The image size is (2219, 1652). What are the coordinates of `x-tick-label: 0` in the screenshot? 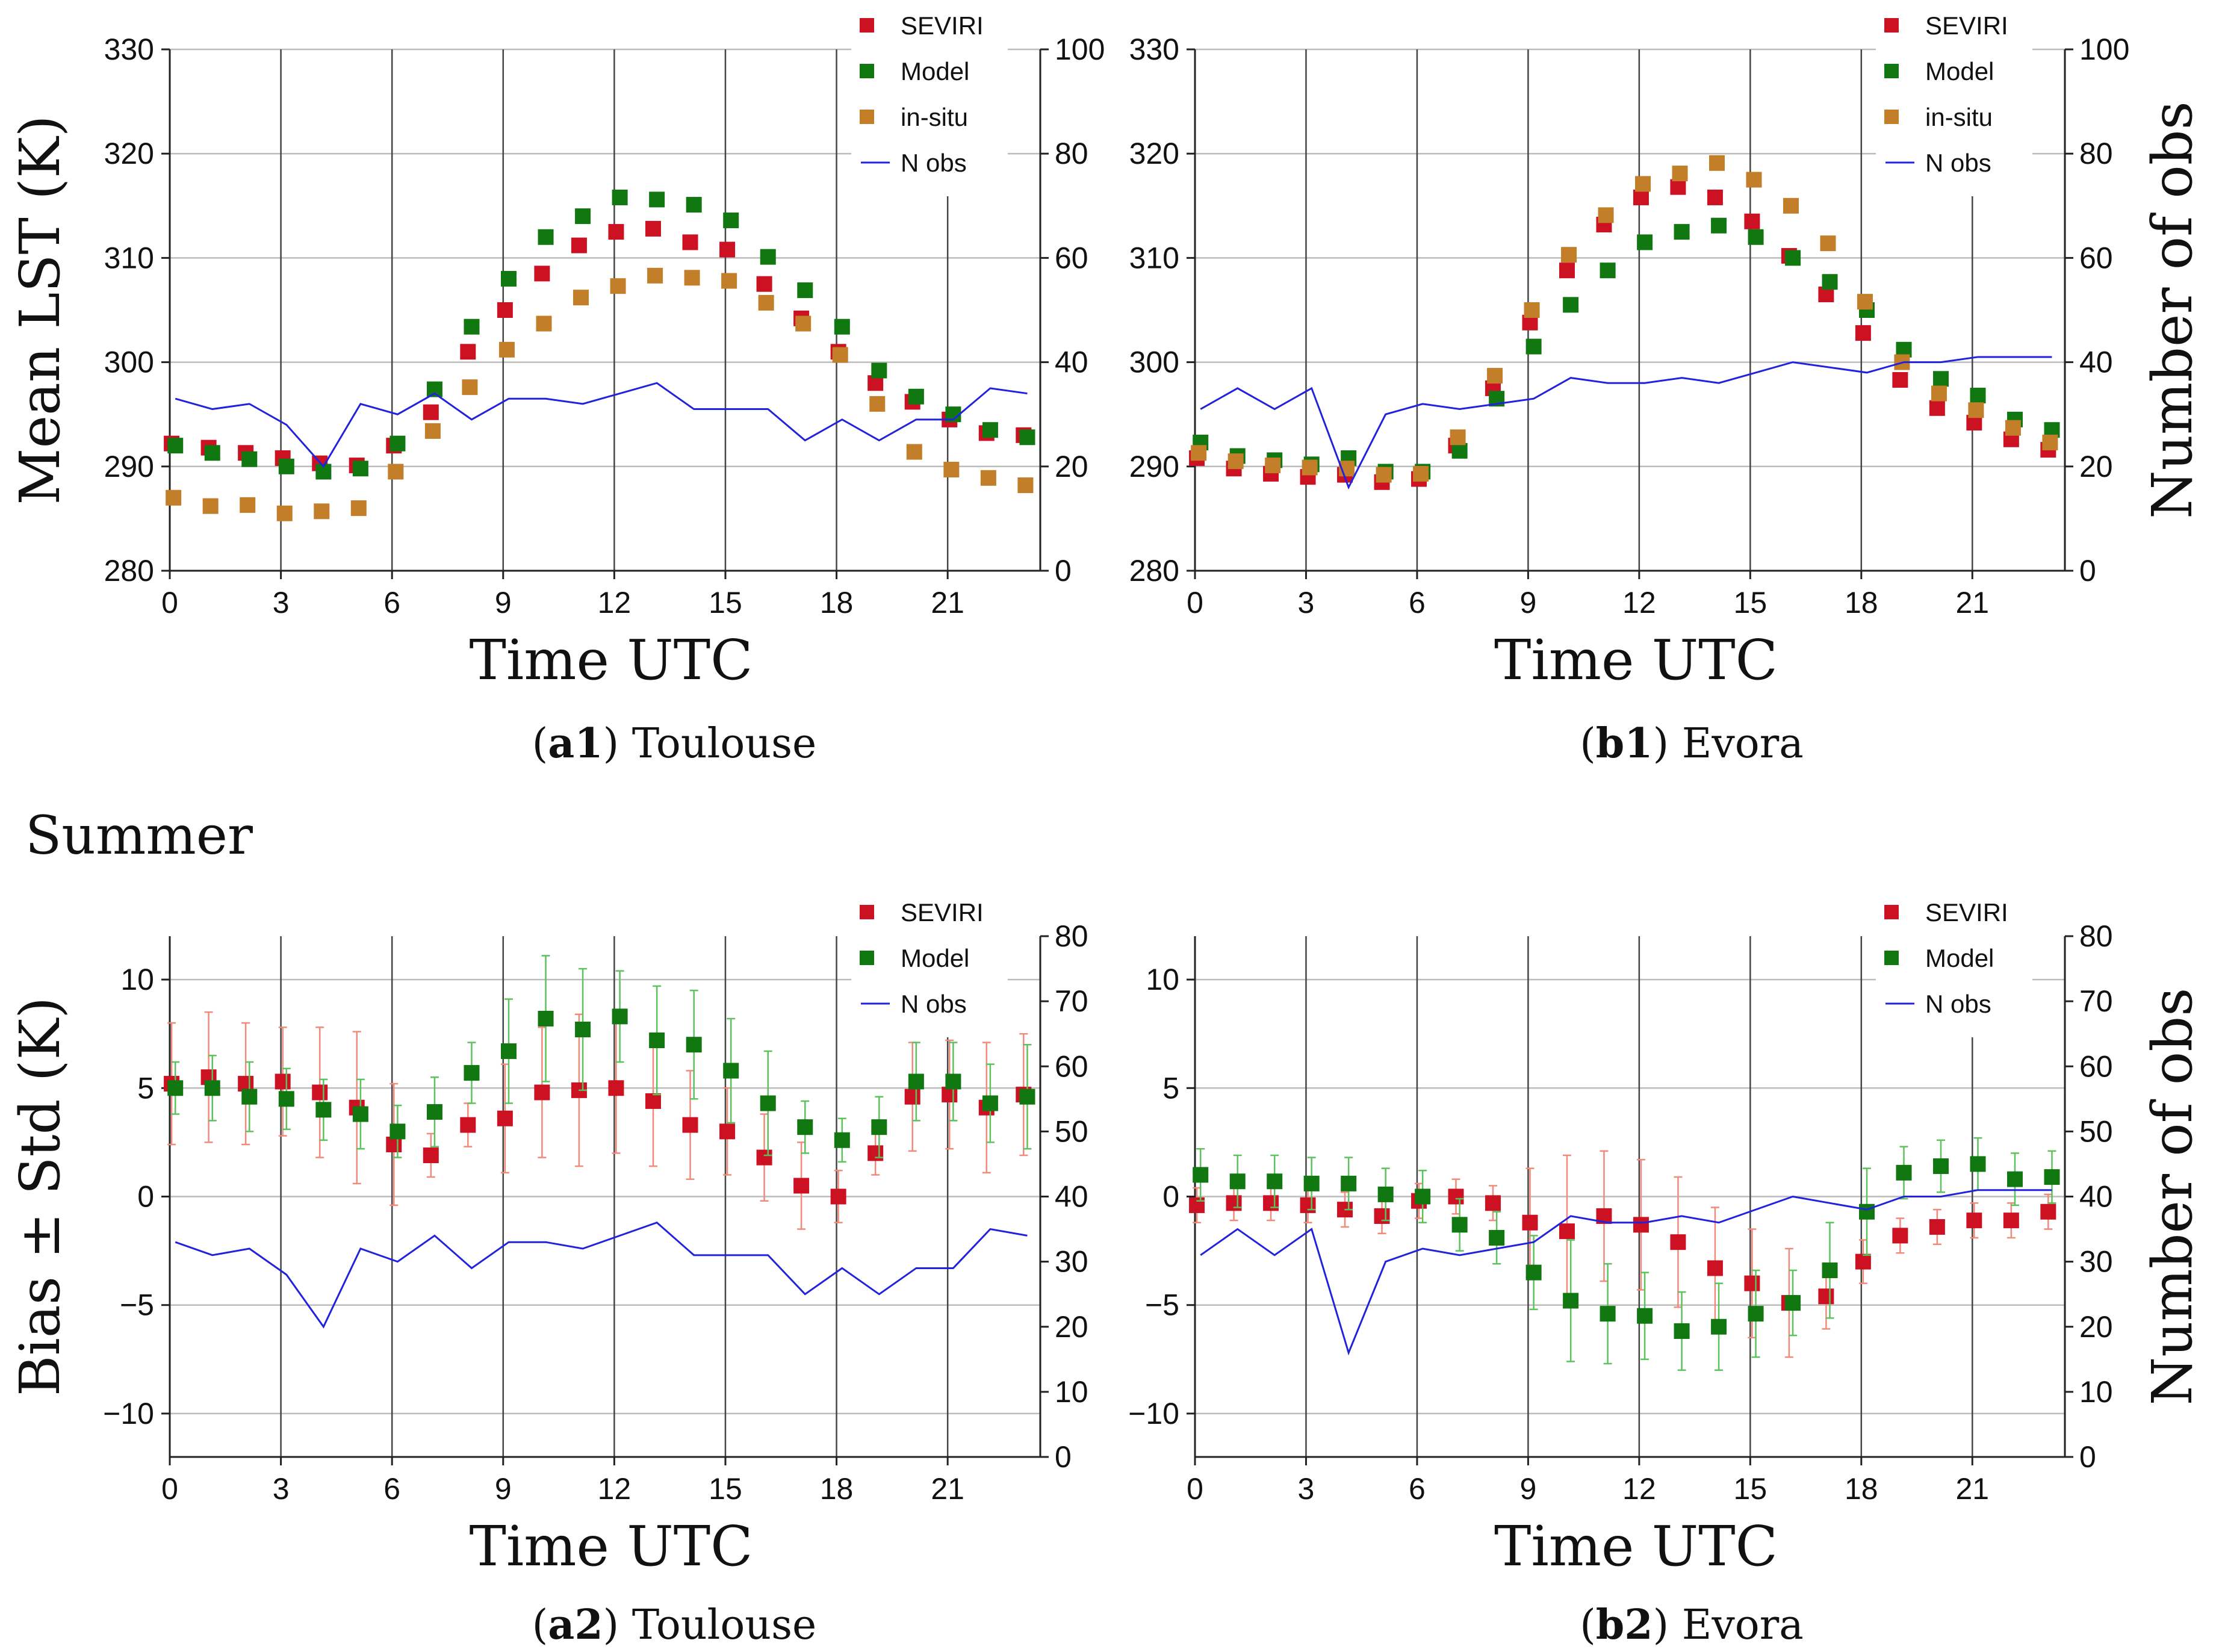 It's located at (1195, 603).